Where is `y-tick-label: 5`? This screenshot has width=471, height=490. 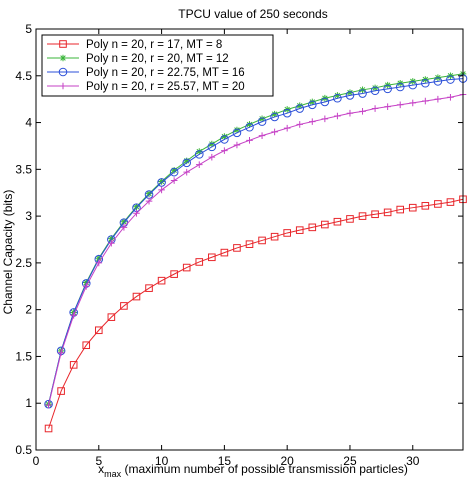 y-tick-label: 5 is located at coordinates (28, 29).